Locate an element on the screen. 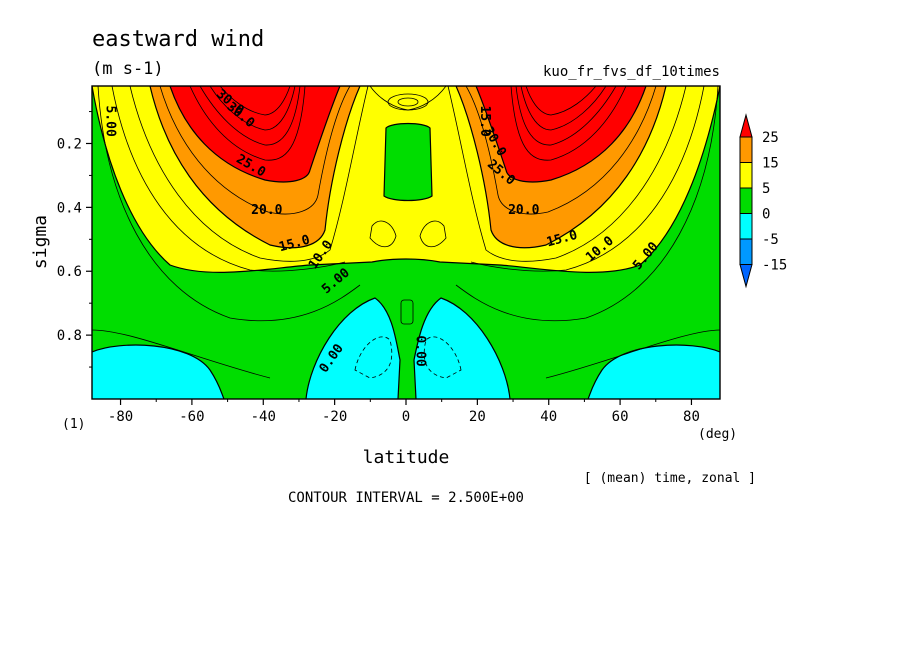  x-tick-label: -60 is located at coordinates (191, 417).